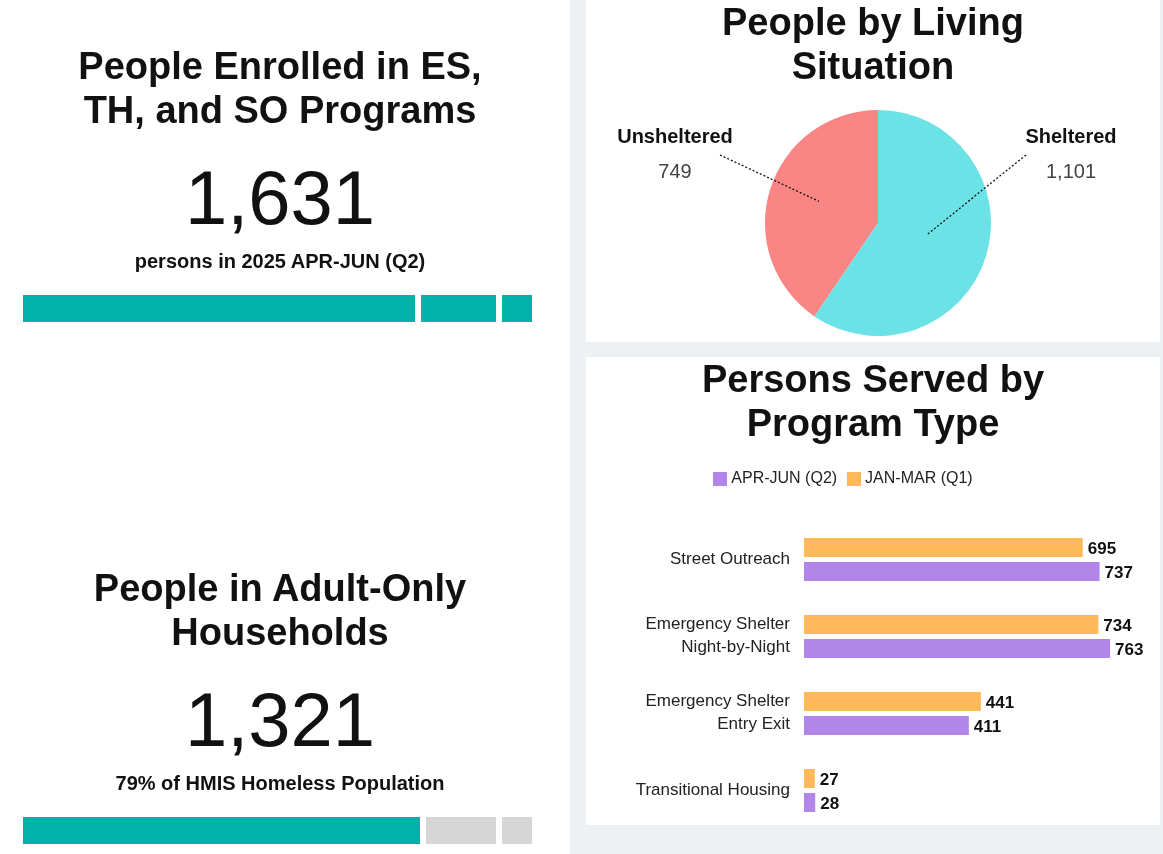 The image size is (1163, 854). I want to click on y-tick-label: Transitional Housing, so click(712, 789).